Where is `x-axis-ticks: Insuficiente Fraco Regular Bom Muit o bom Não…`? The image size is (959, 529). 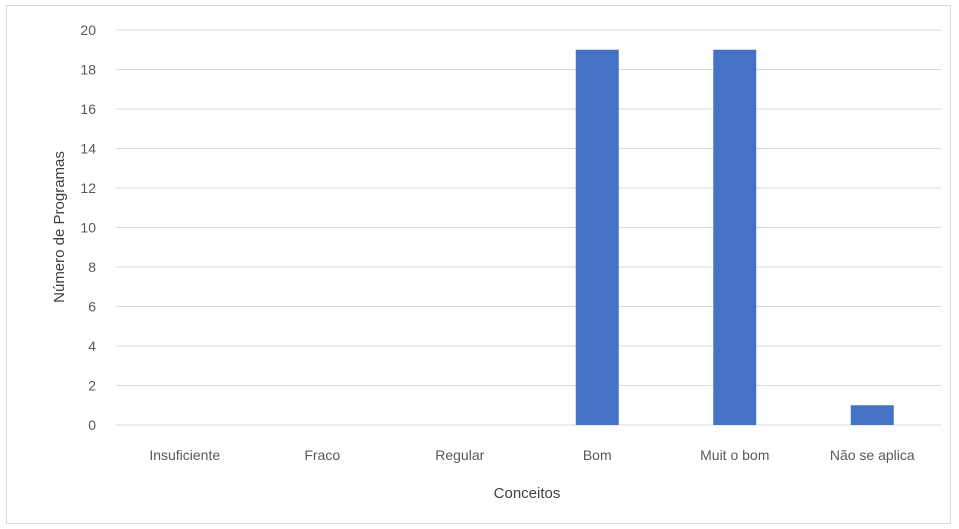
x-axis-ticks: Insuficiente Fraco Regular Bom Muit o bom Não… is located at coordinates (532, 455).